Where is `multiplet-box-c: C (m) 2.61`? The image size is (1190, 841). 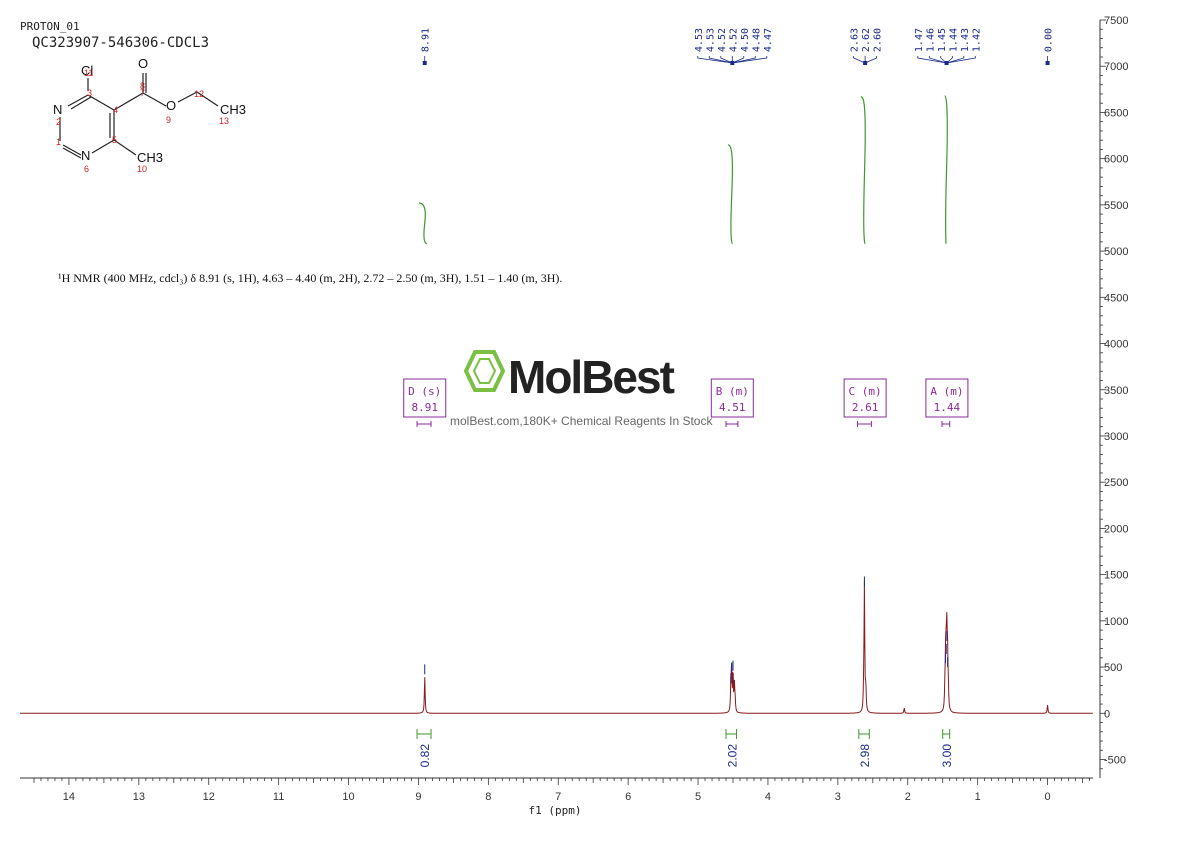 multiplet-box-c: C (m) 2.61 is located at coordinates (865, 402).